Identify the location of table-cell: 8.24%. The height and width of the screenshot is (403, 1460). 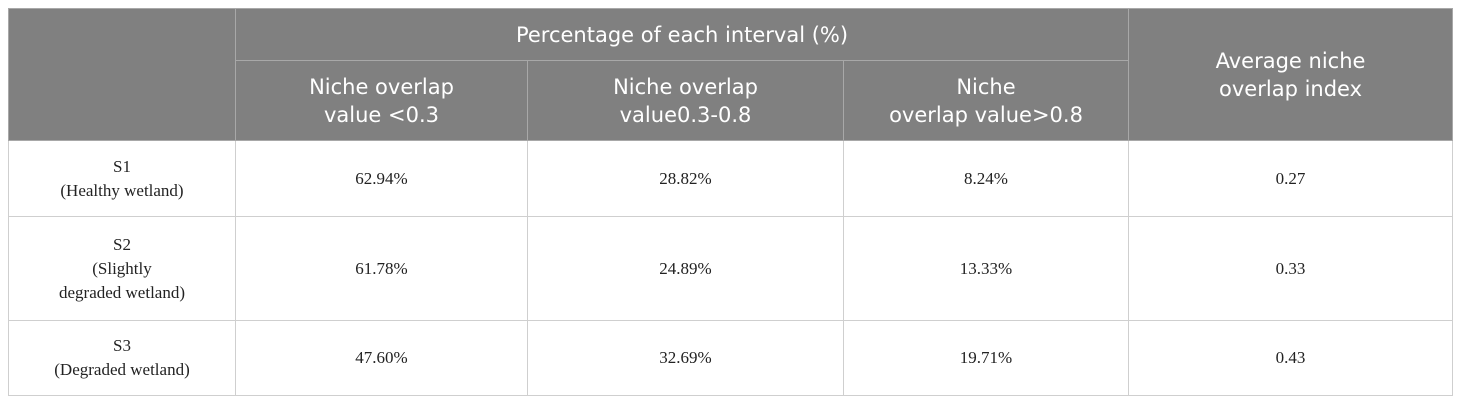
(986, 178).